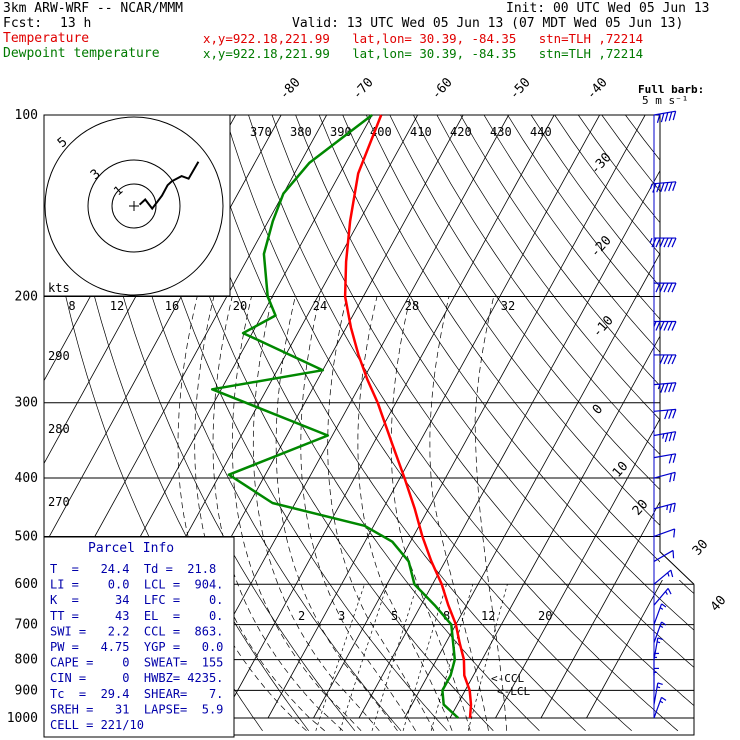 Image resolution: width=740 pixels, height=740 pixels. What do you see at coordinates (26, 625) in the screenshot?
I see `pressure-tick-label: 700` at bounding box center [26, 625].